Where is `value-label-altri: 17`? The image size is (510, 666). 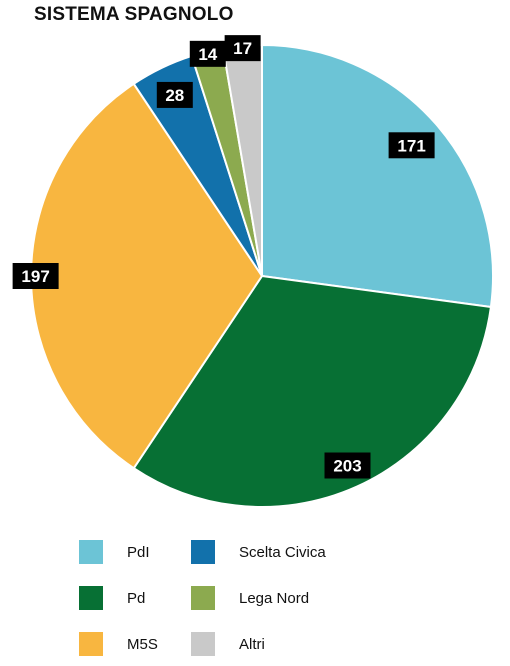 value-label-altri: 17 is located at coordinates (242, 48).